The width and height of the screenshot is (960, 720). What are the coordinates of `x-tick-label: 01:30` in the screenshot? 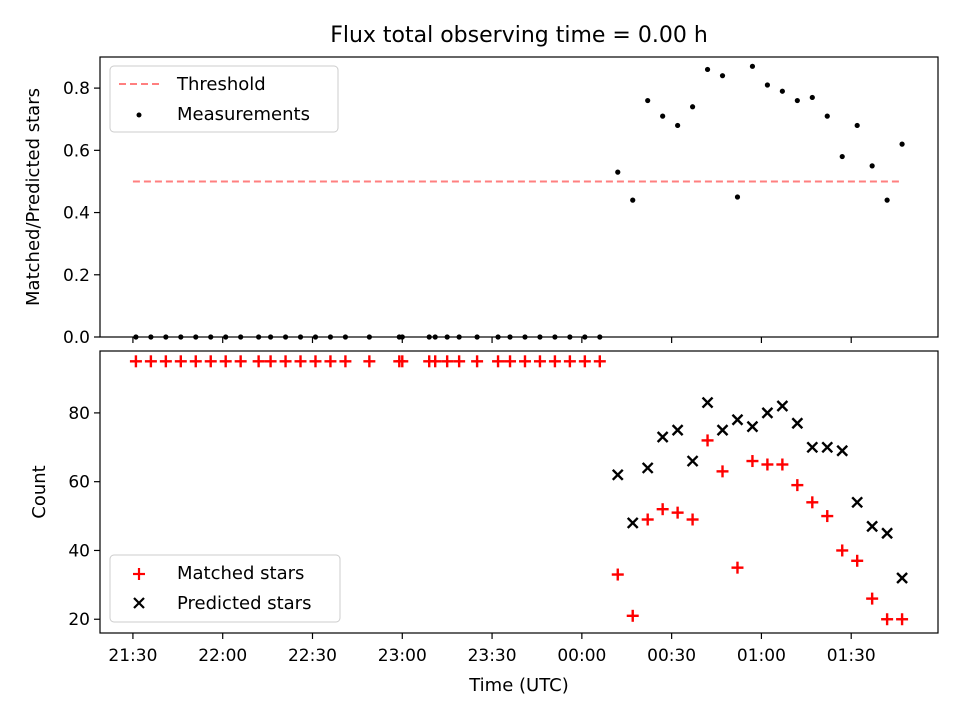 It's located at (851, 656).